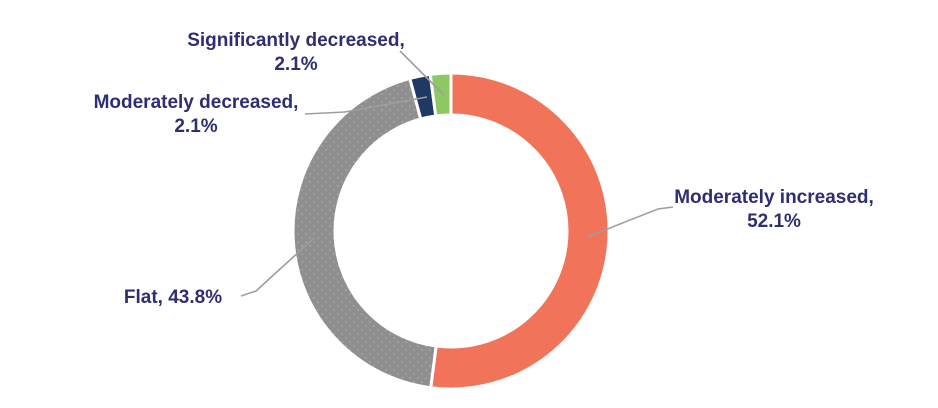 The height and width of the screenshot is (408, 938). Describe the element at coordinates (774, 210) in the screenshot. I see `callout-moderately-increased: Moderately increased, 52.1%` at that location.